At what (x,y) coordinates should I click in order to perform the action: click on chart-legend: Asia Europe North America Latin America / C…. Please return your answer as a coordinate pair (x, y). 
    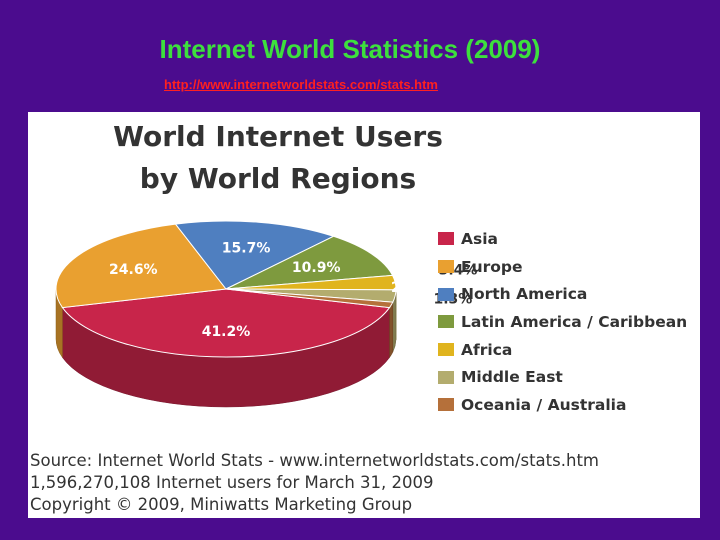
    Looking at the image, I should click on (562, 322).